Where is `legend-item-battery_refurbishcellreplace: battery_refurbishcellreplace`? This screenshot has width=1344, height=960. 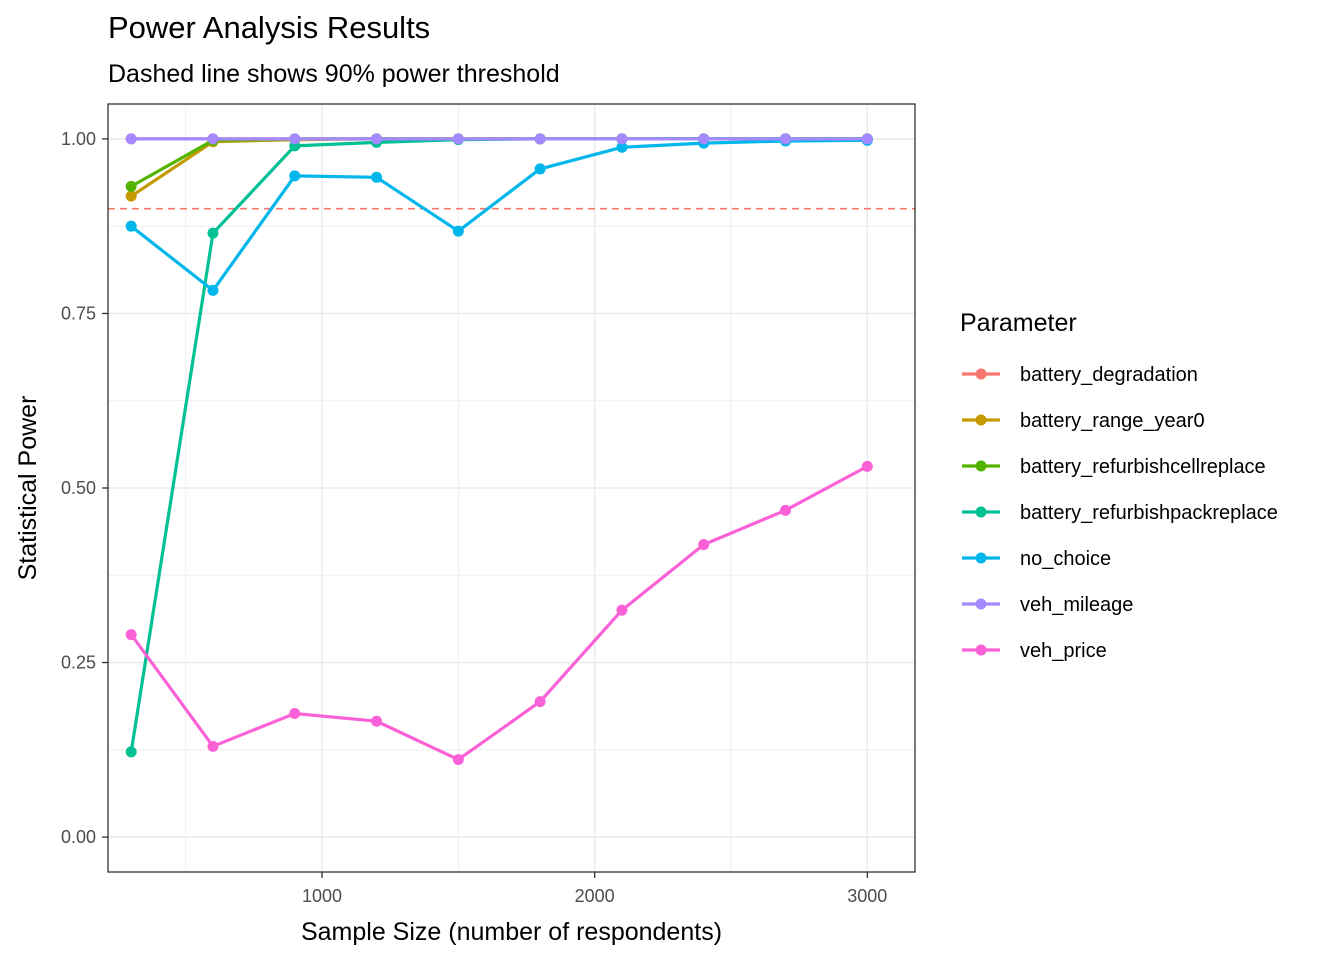 legend-item-battery_refurbishcellreplace: battery_refurbishcellreplace is located at coordinates (1114, 467).